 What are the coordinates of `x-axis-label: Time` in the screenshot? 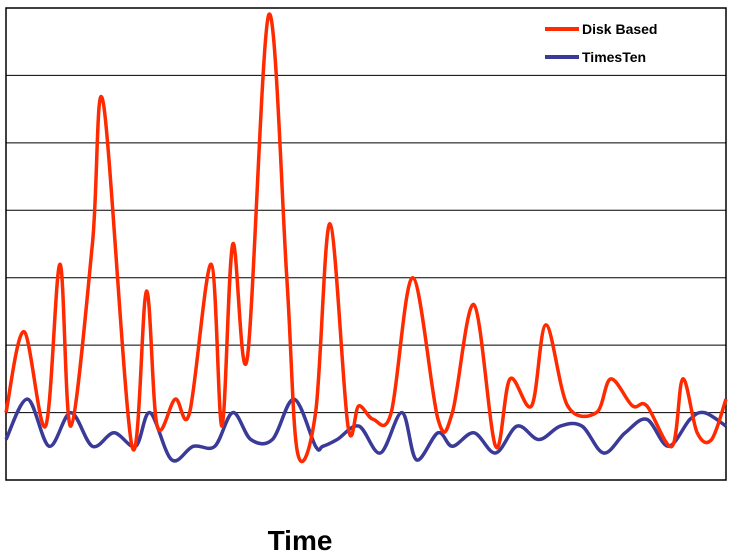 It's located at (300, 540).